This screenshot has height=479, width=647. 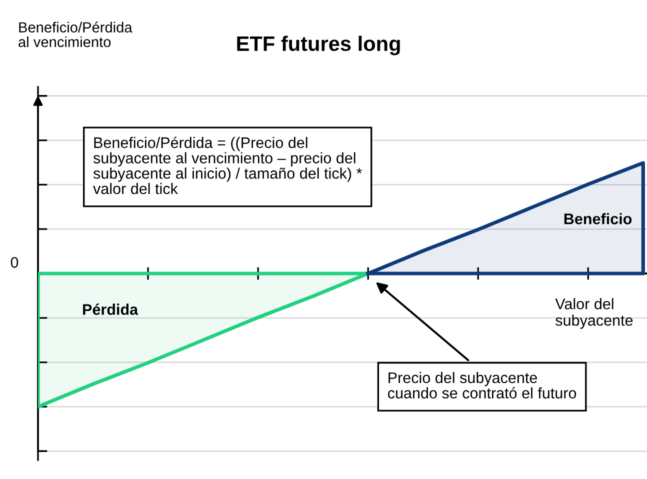 What do you see at coordinates (227, 165) in the screenshot?
I see `annotation: Beneficio/Pérdida = ((Precio del subyacente al vencimiento – precio del subyacente al inicio) / tamaño del tick) * valor del tick` at bounding box center [227, 165].